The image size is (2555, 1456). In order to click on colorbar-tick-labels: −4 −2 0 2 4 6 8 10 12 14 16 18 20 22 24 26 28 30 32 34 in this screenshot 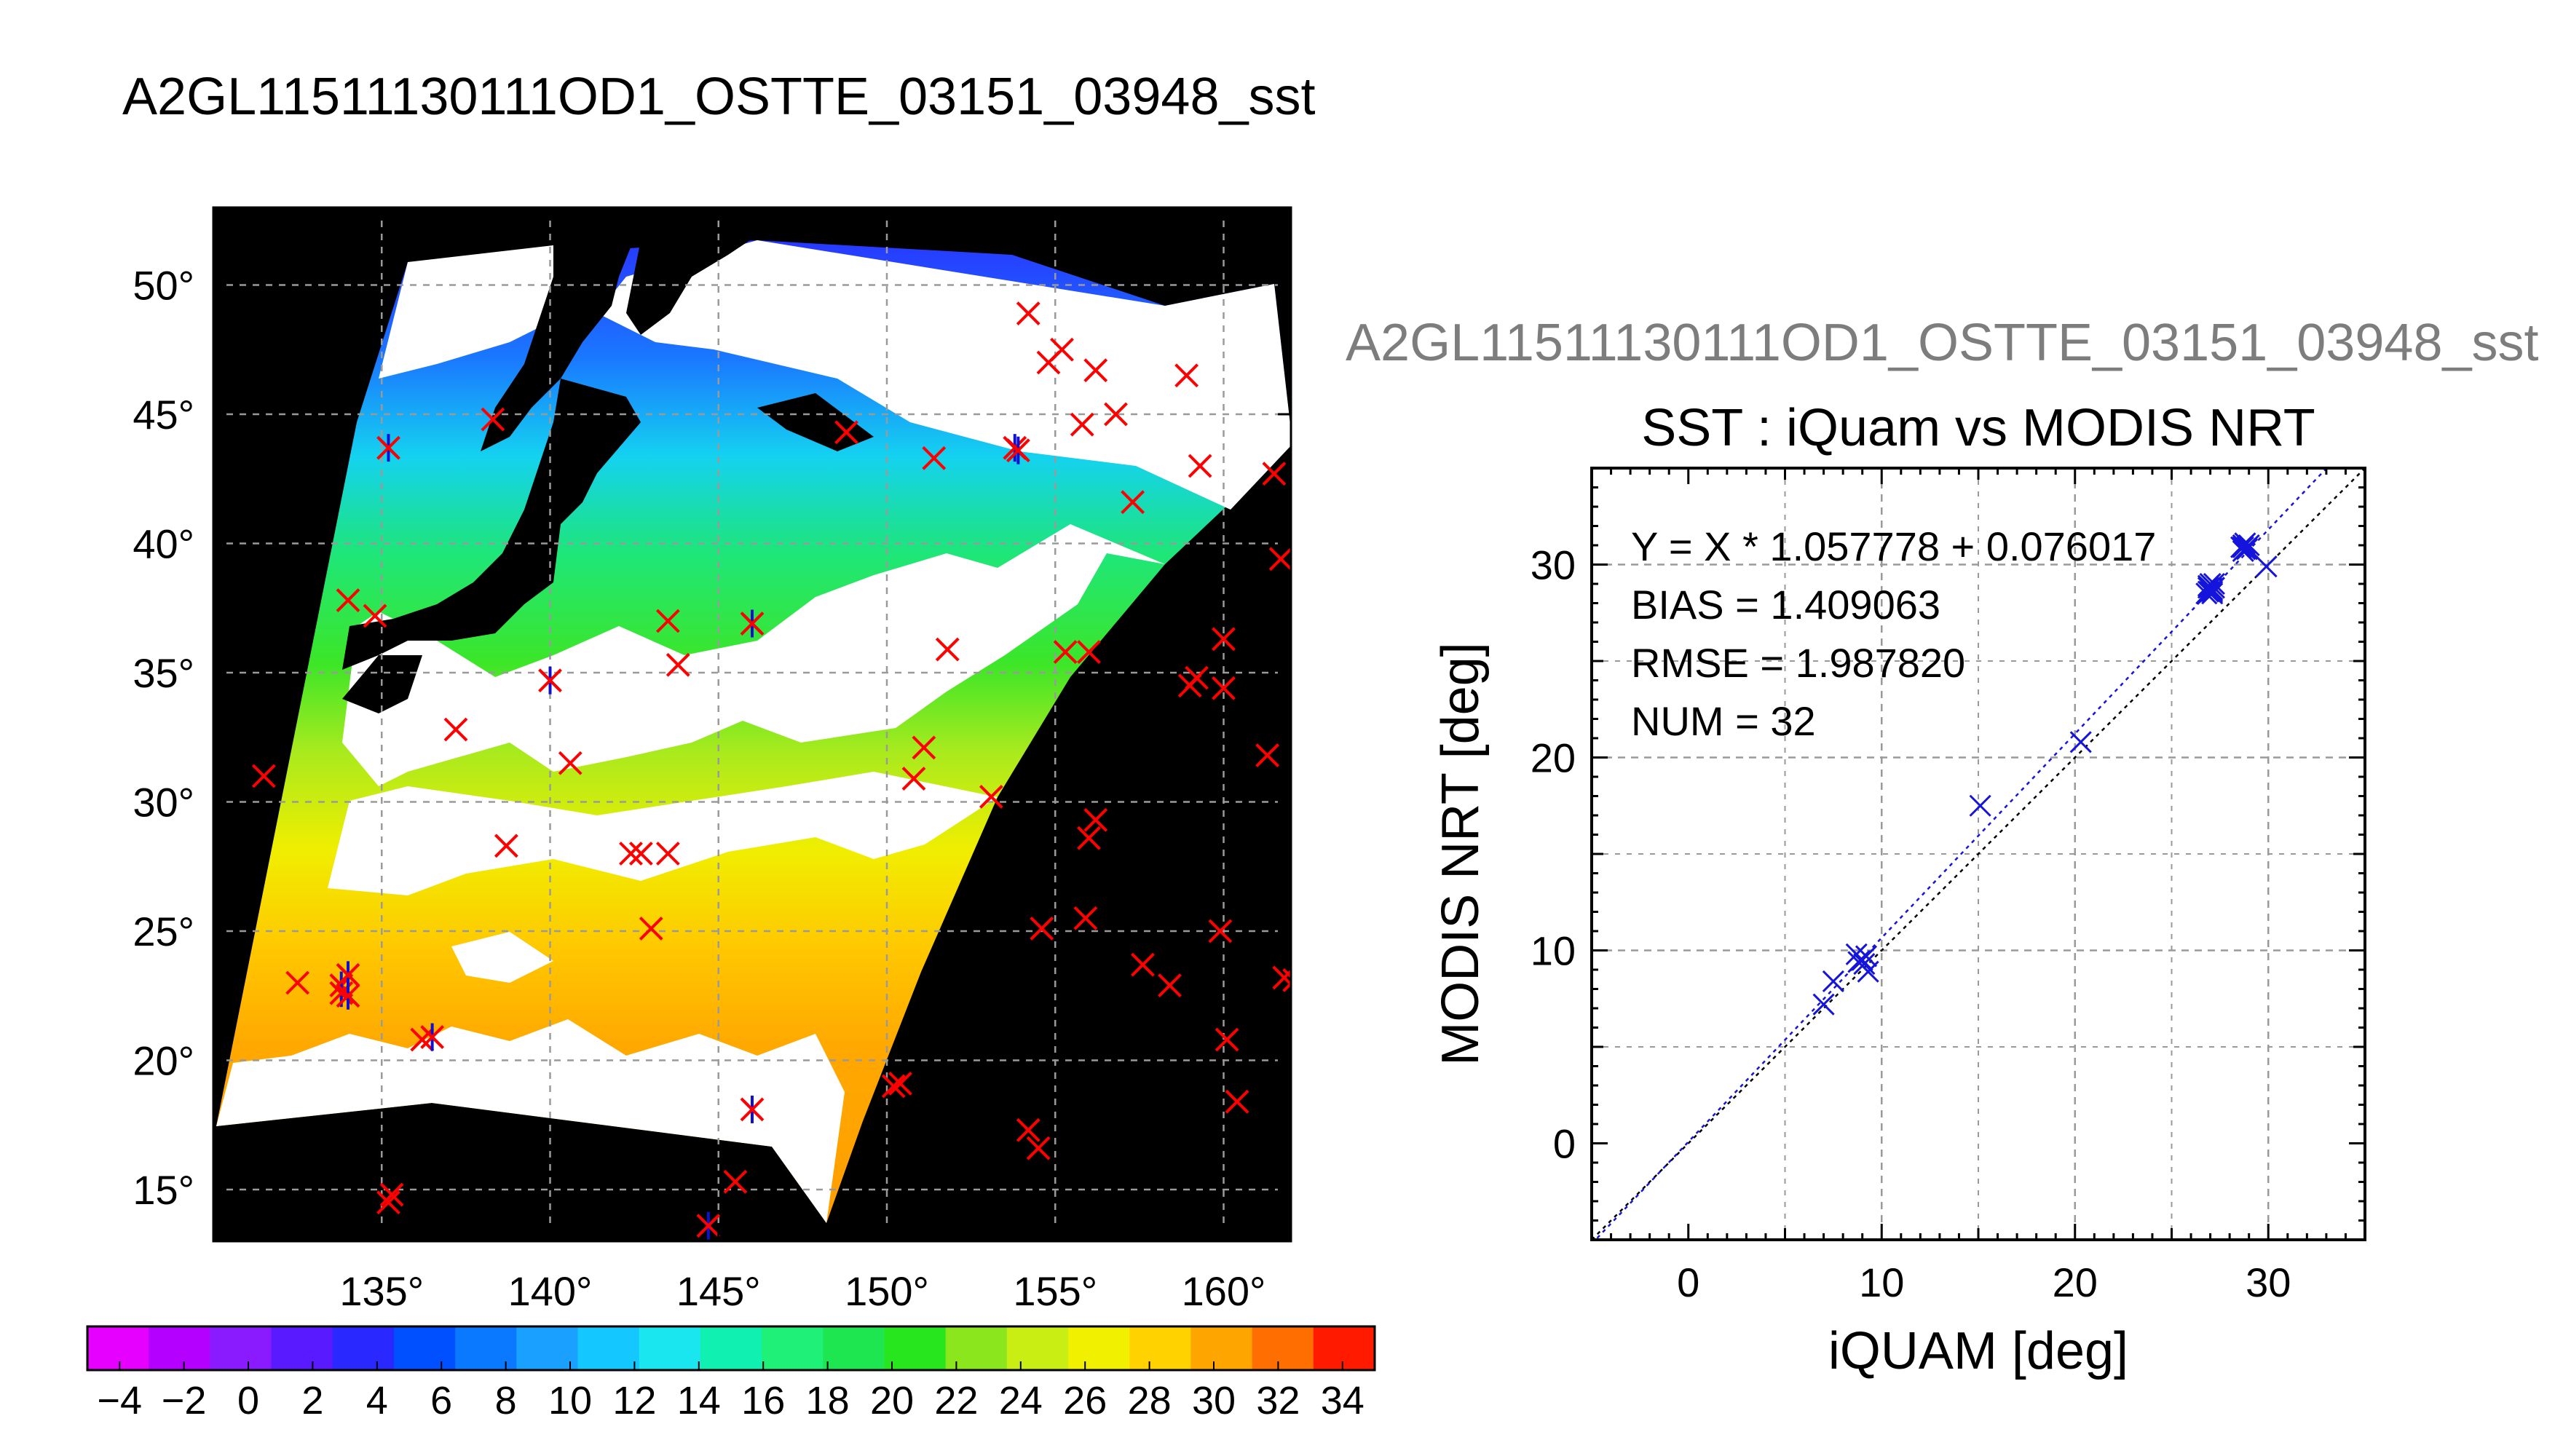, I will do `click(730, 1401)`.